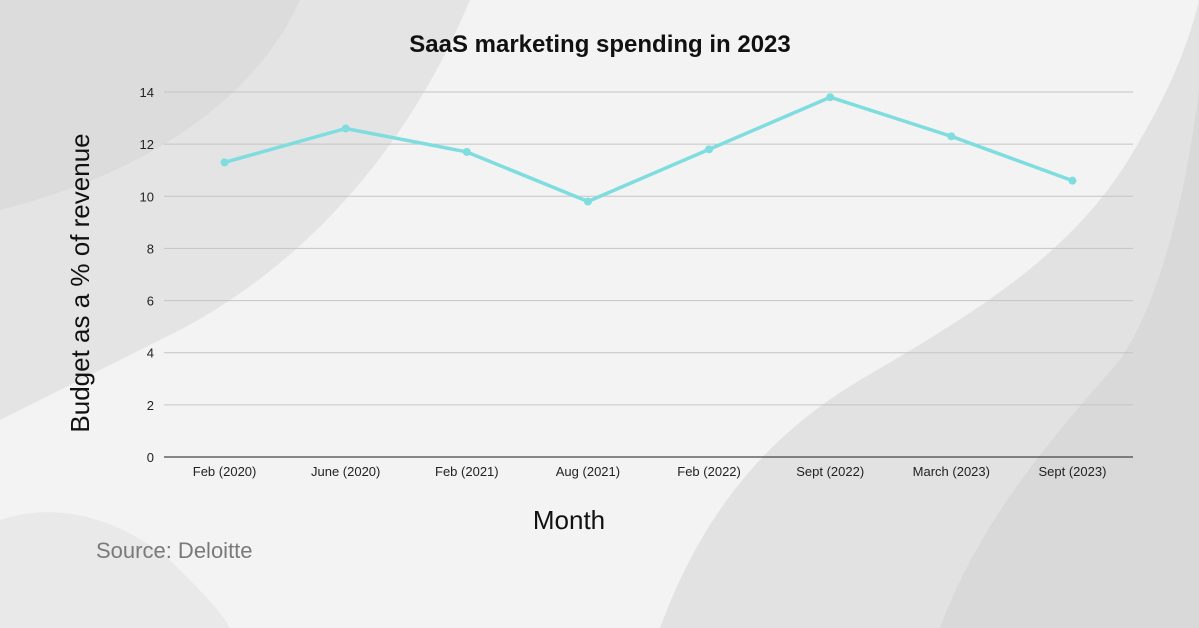 This screenshot has height=628, width=1199. I want to click on x-tick-label: June (2020), so click(345, 471).